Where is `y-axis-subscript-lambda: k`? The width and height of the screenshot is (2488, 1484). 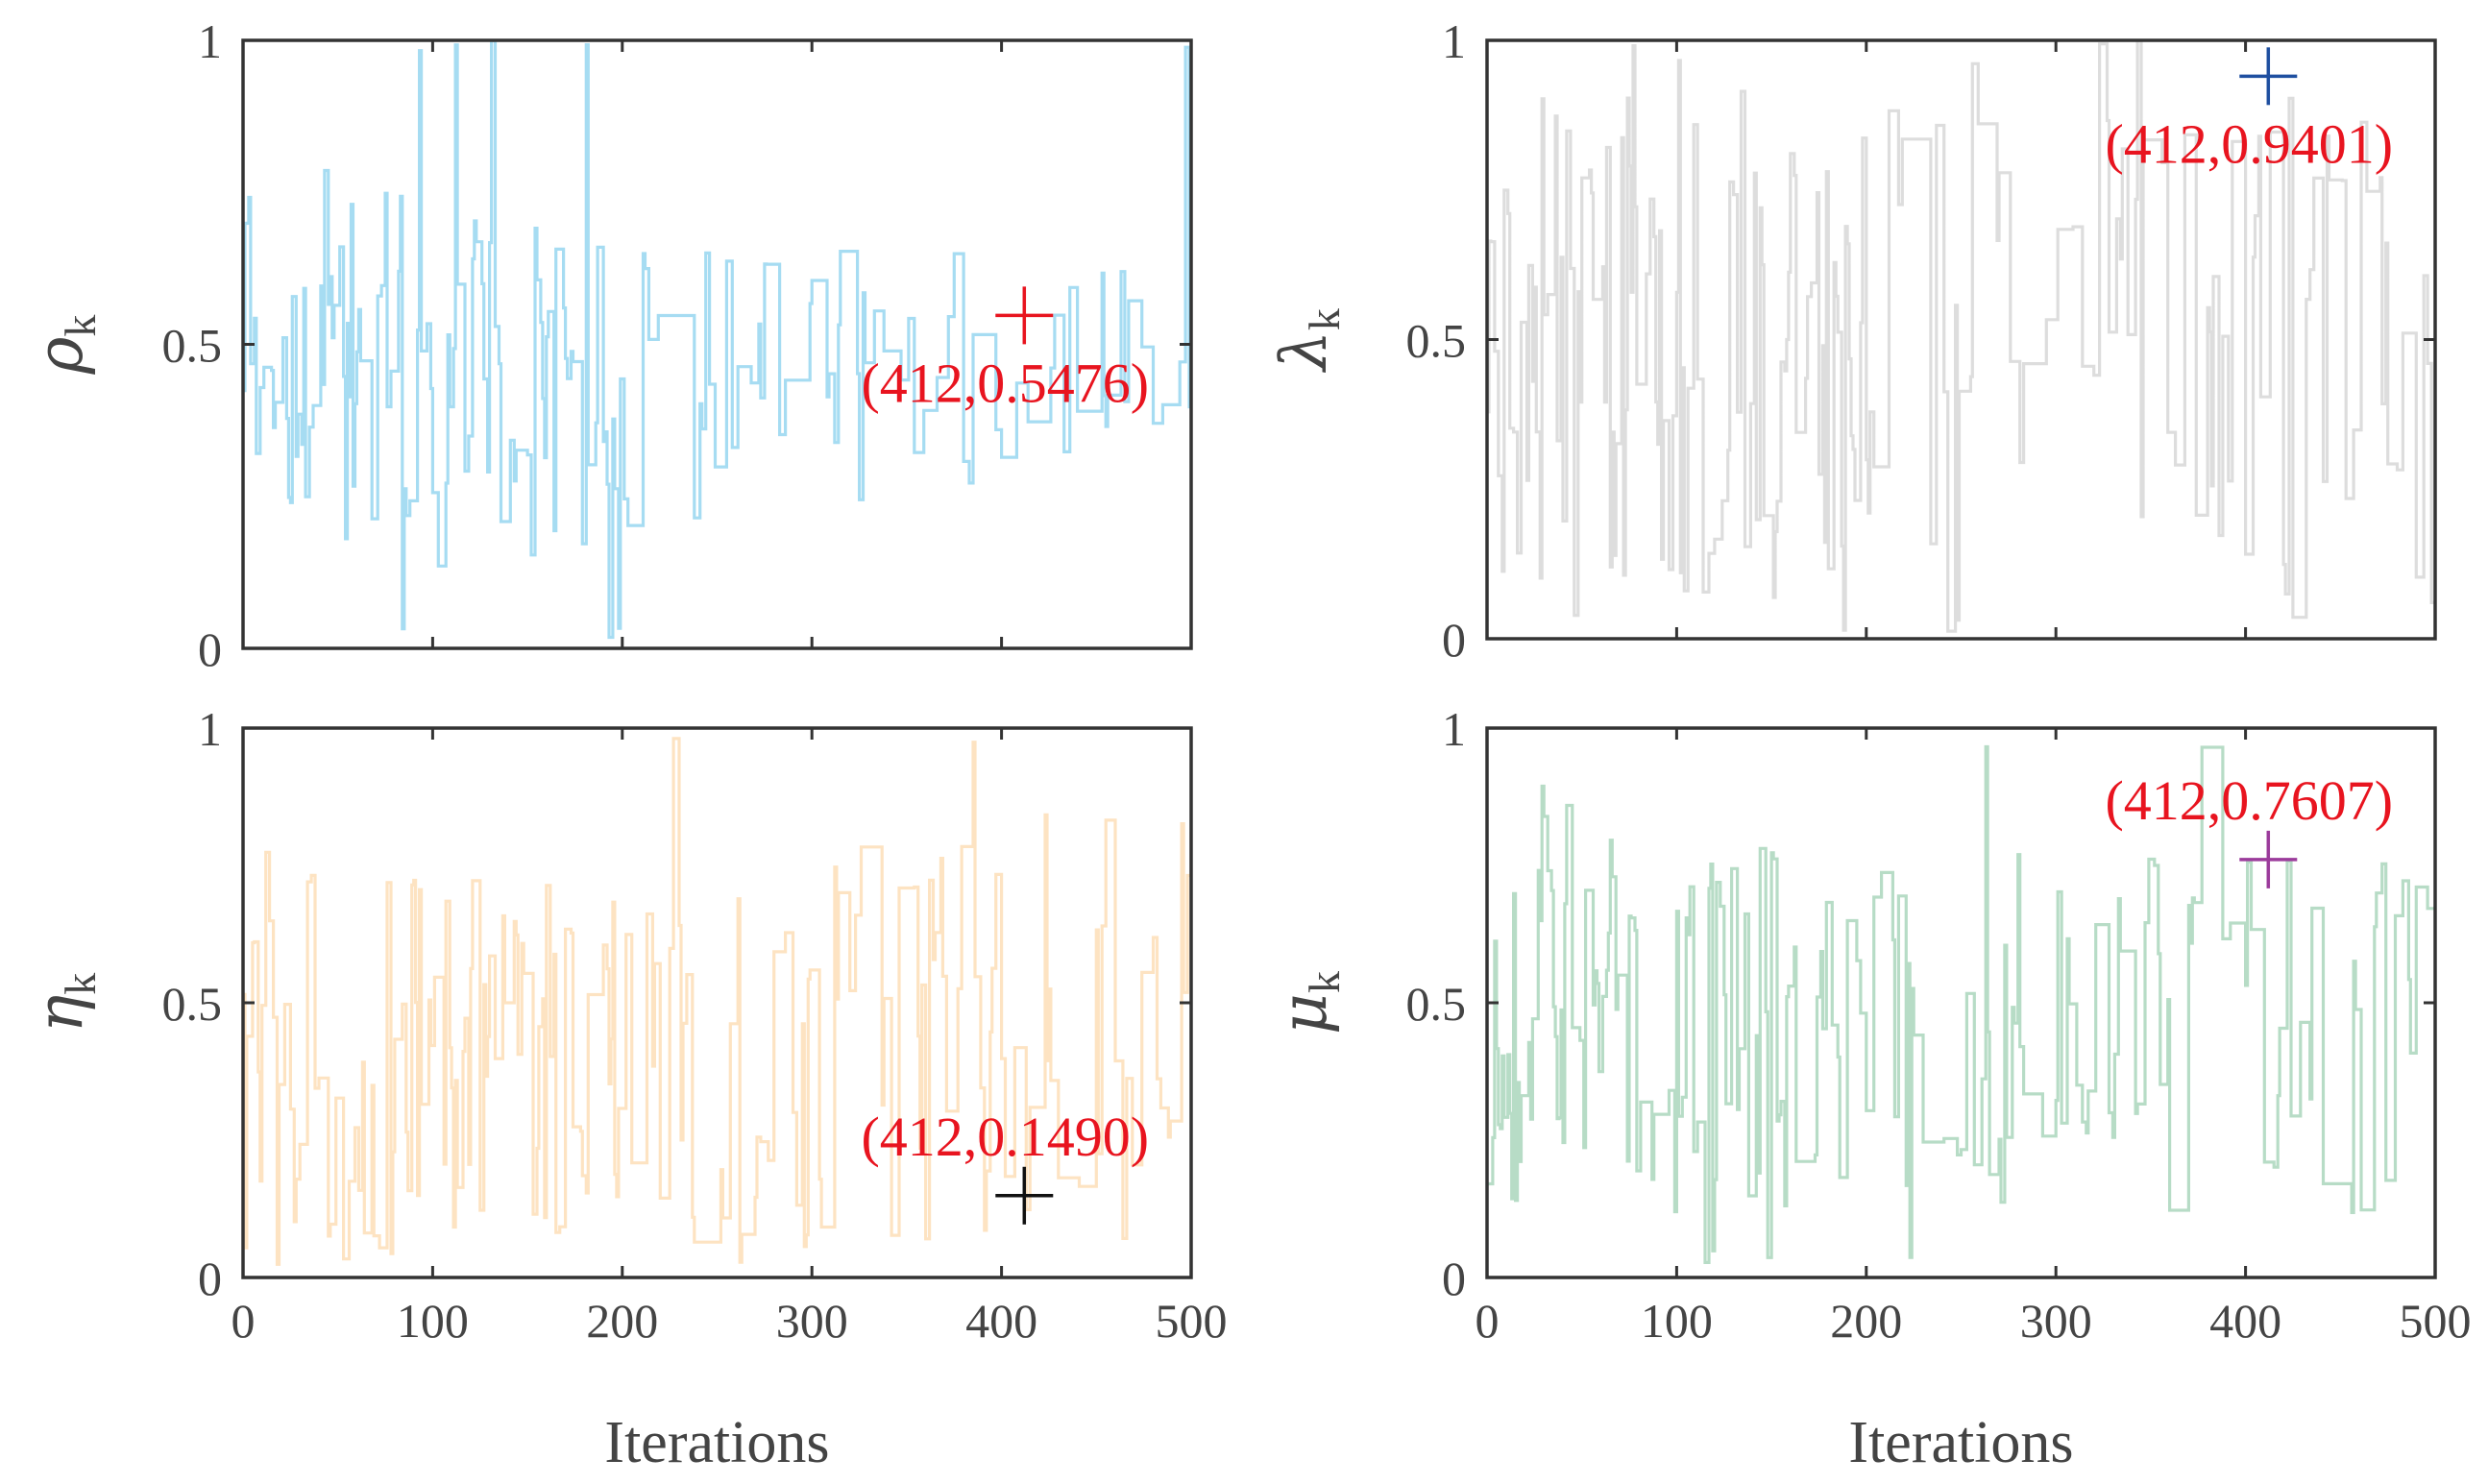 y-axis-subscript-lambda: k is located at coordinates (1325, 319).